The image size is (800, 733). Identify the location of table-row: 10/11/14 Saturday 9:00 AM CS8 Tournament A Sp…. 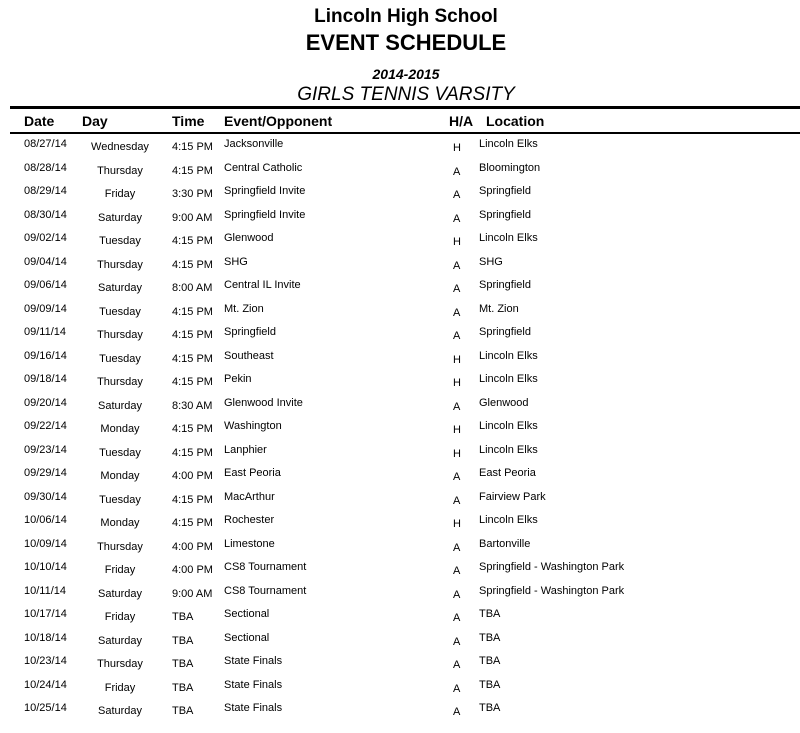
(400, 597).